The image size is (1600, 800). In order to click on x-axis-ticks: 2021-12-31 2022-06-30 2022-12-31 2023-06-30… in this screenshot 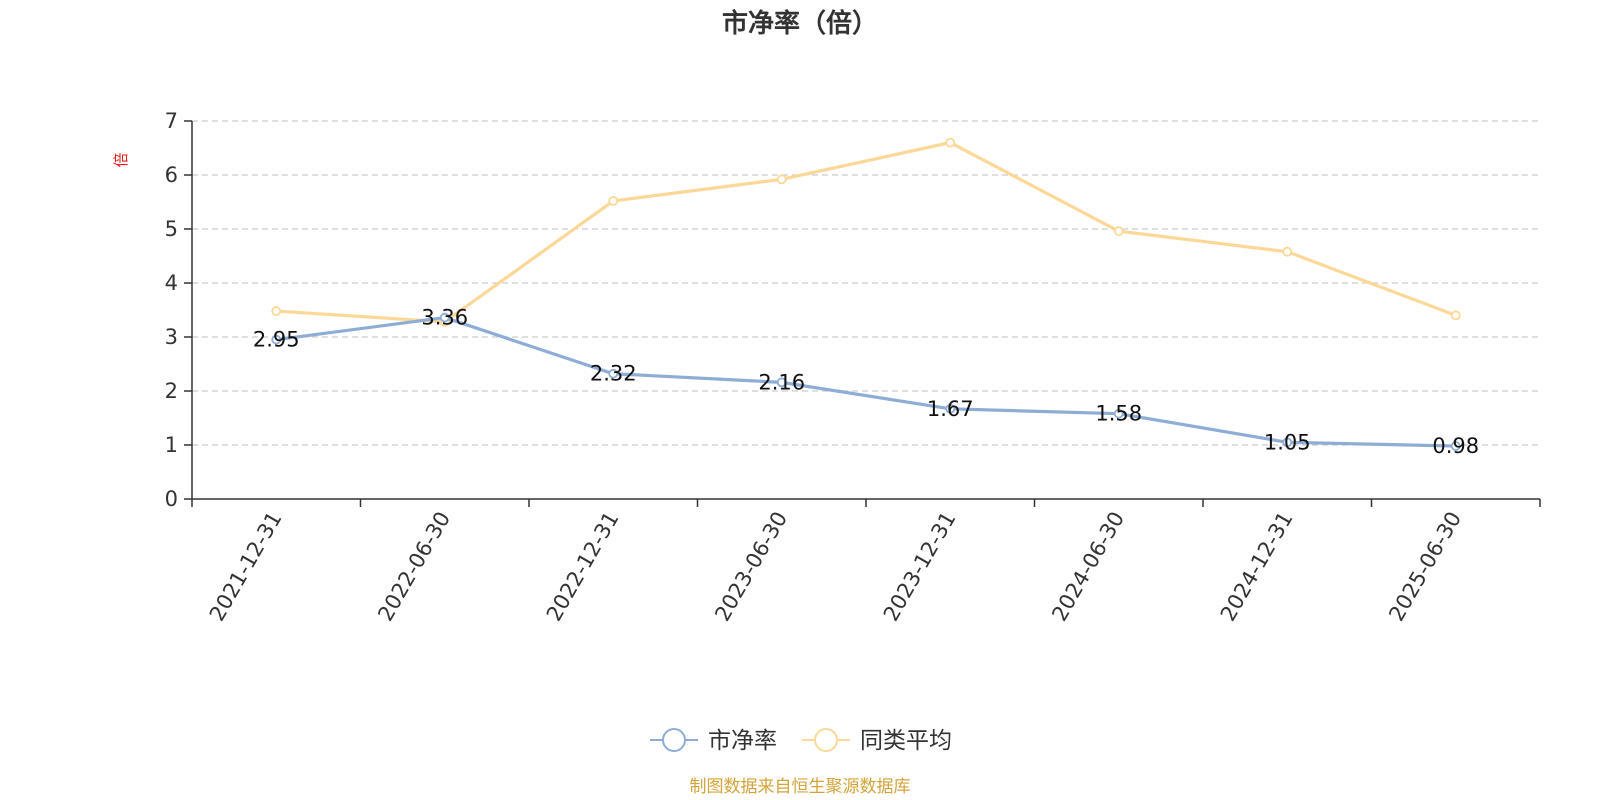, I will do `click(866, 562)`.